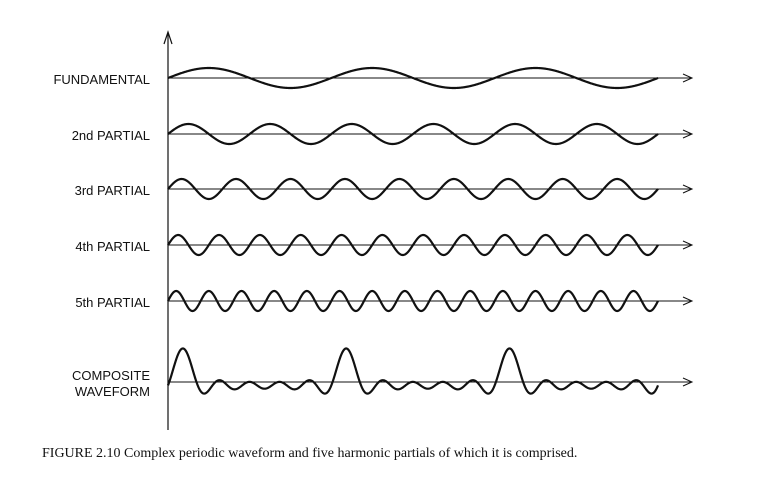 This screenshot has height=497, width=766. What do you see at coordinates (112, 302) in the screenshot?
I see `row-label-5th-partial: 5th PARTIAL` at bounding box center [112, 302].